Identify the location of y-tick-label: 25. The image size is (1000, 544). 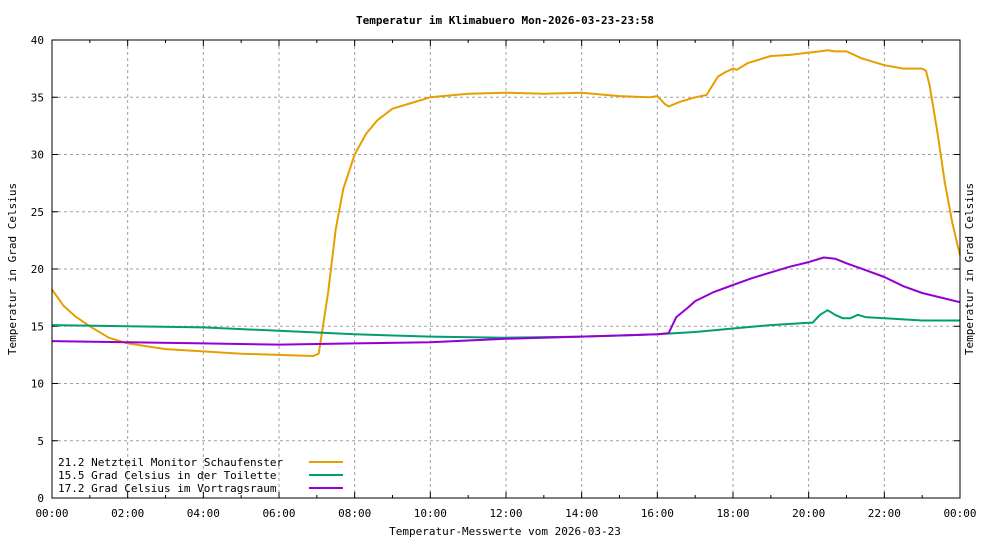
(37, 212).